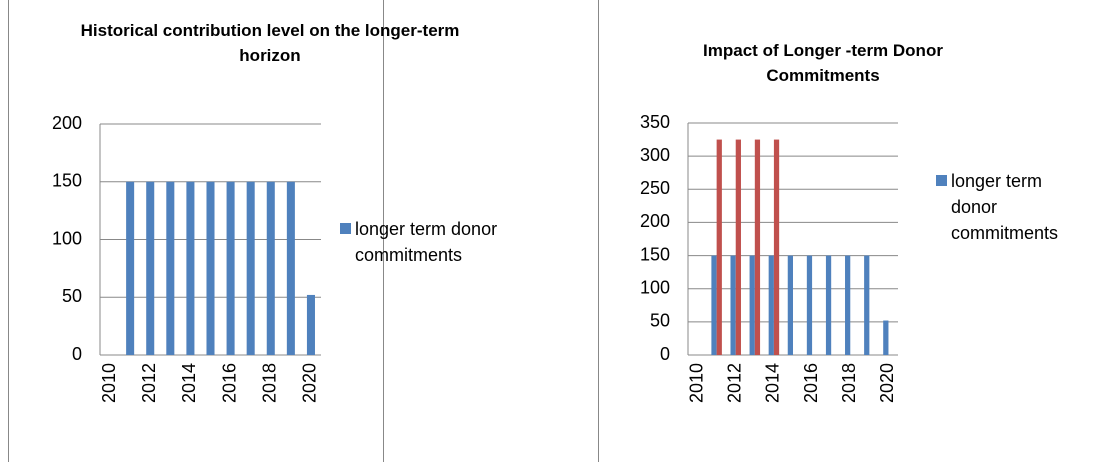 Image resolution: width=1118 pixels, height=462 pixels. What do you see at coordinates (655, 155) in the screenshot?
I see `y-tick-label: 300` at bounding box center [655, 155].